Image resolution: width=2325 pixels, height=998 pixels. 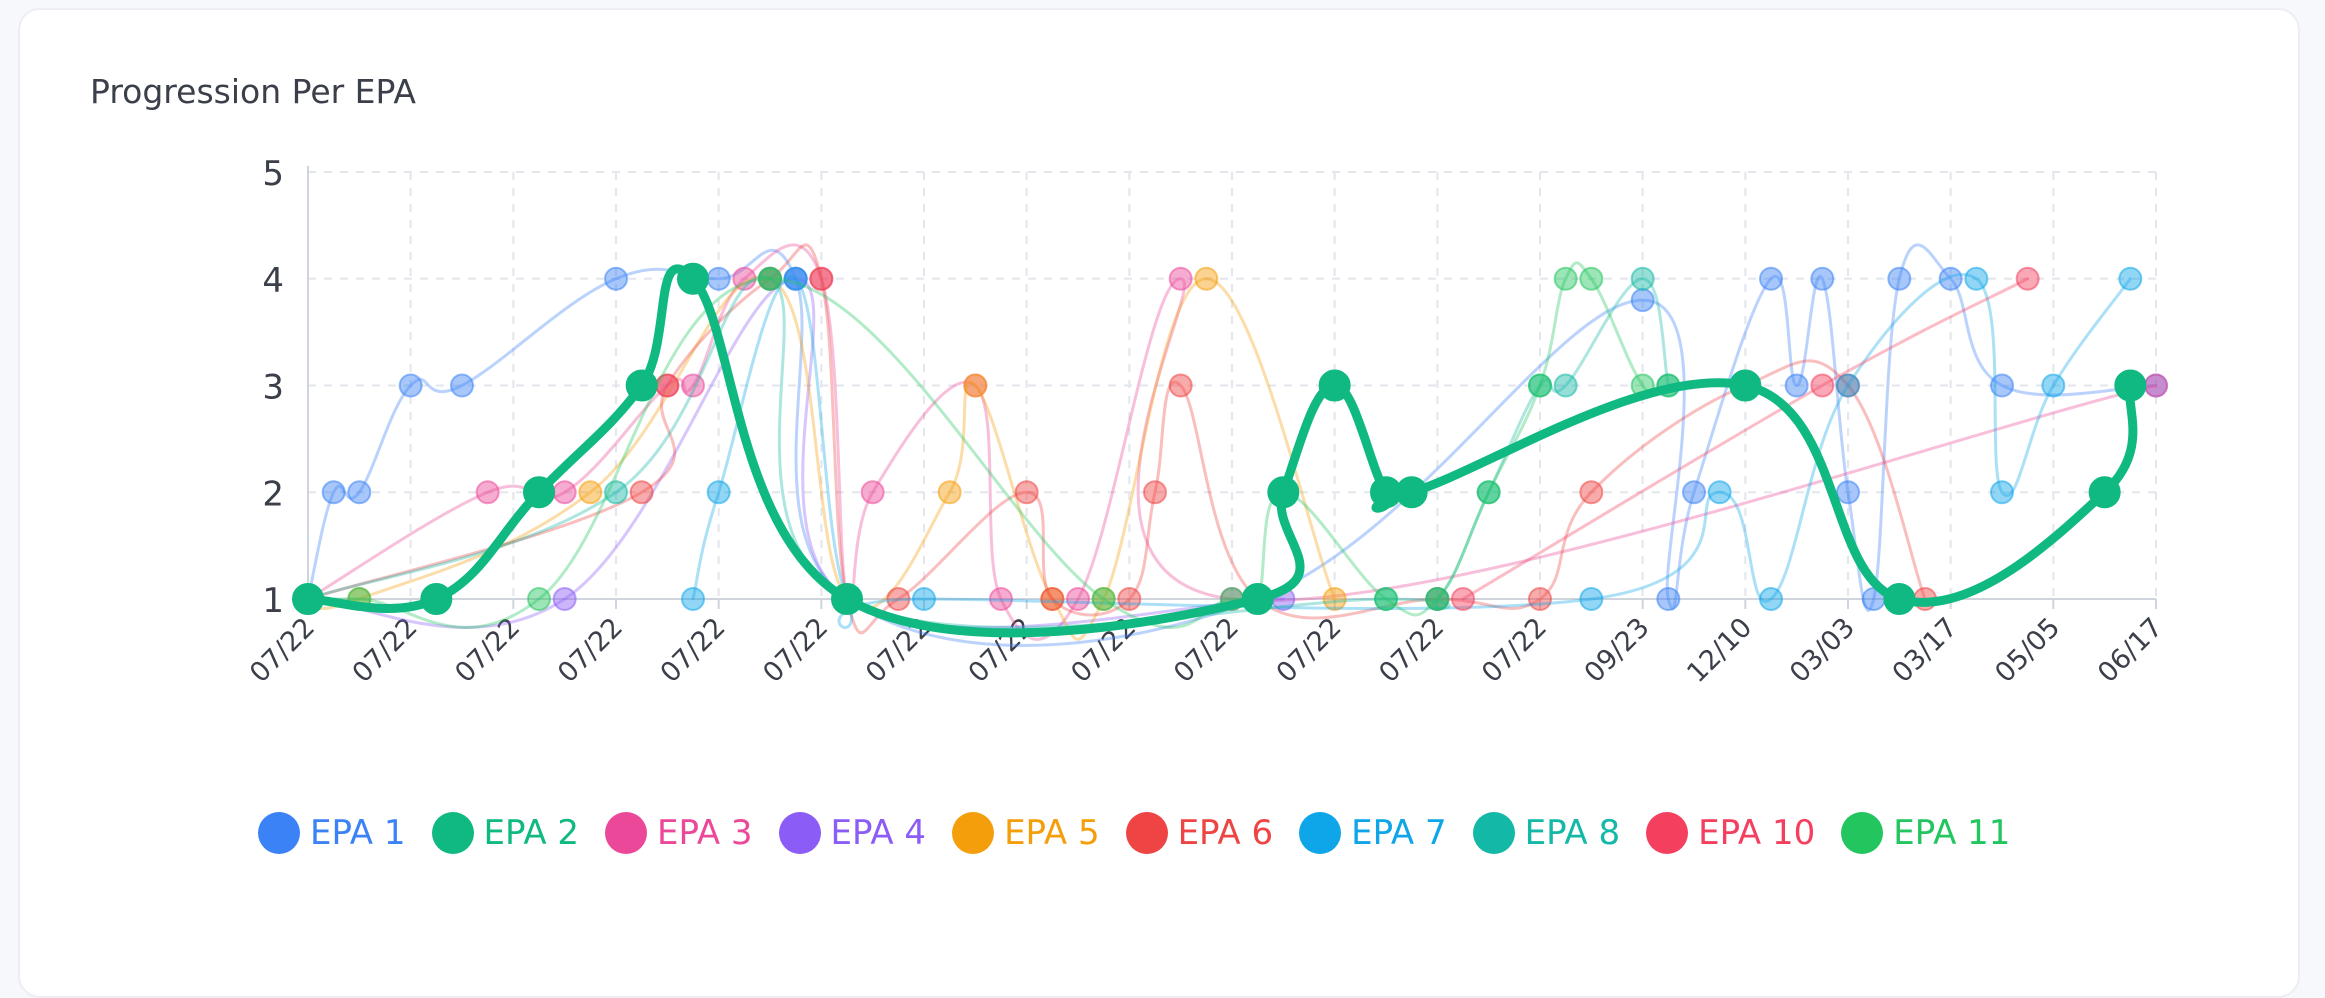 I want to click on legend-item-epa-1: EPA 1, so click(x=332, y=833).